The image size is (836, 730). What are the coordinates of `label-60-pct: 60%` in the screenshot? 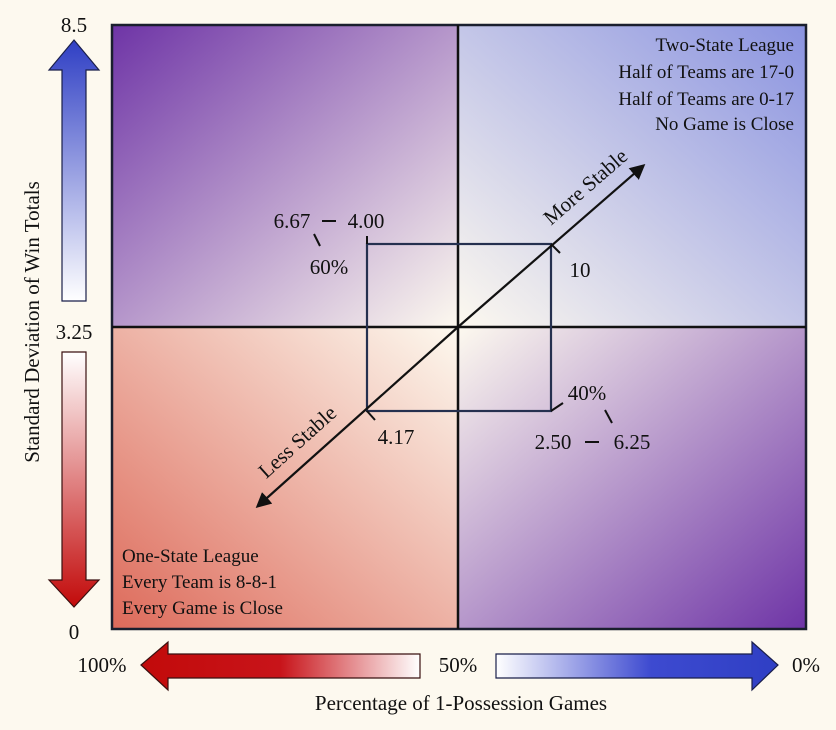 It's located at (329, 267).